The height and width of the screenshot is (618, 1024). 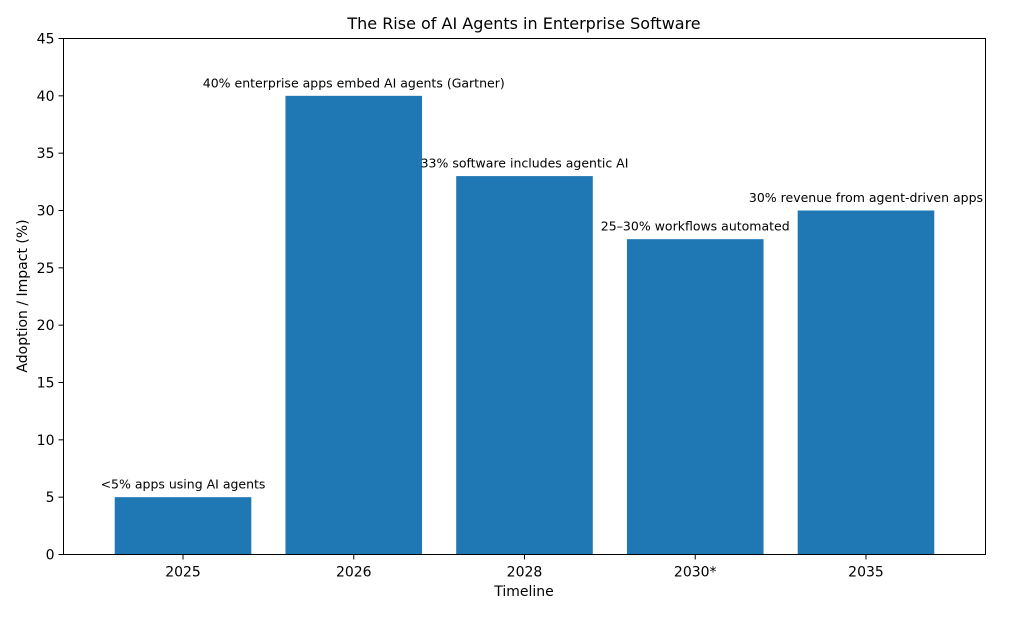 What do you see at coordinates (46, 154) in the screenshot?
I see `y-tick-label: 35` at bounding box center [46, 154].